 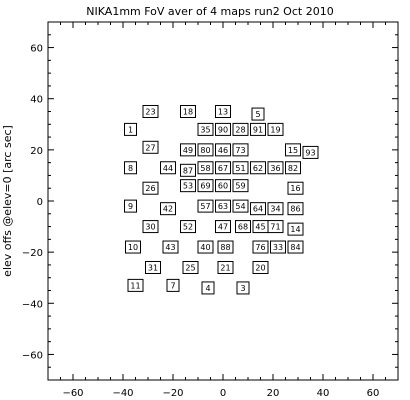 I want to click on y-tick-label: 40, so click(x=36, y=100).